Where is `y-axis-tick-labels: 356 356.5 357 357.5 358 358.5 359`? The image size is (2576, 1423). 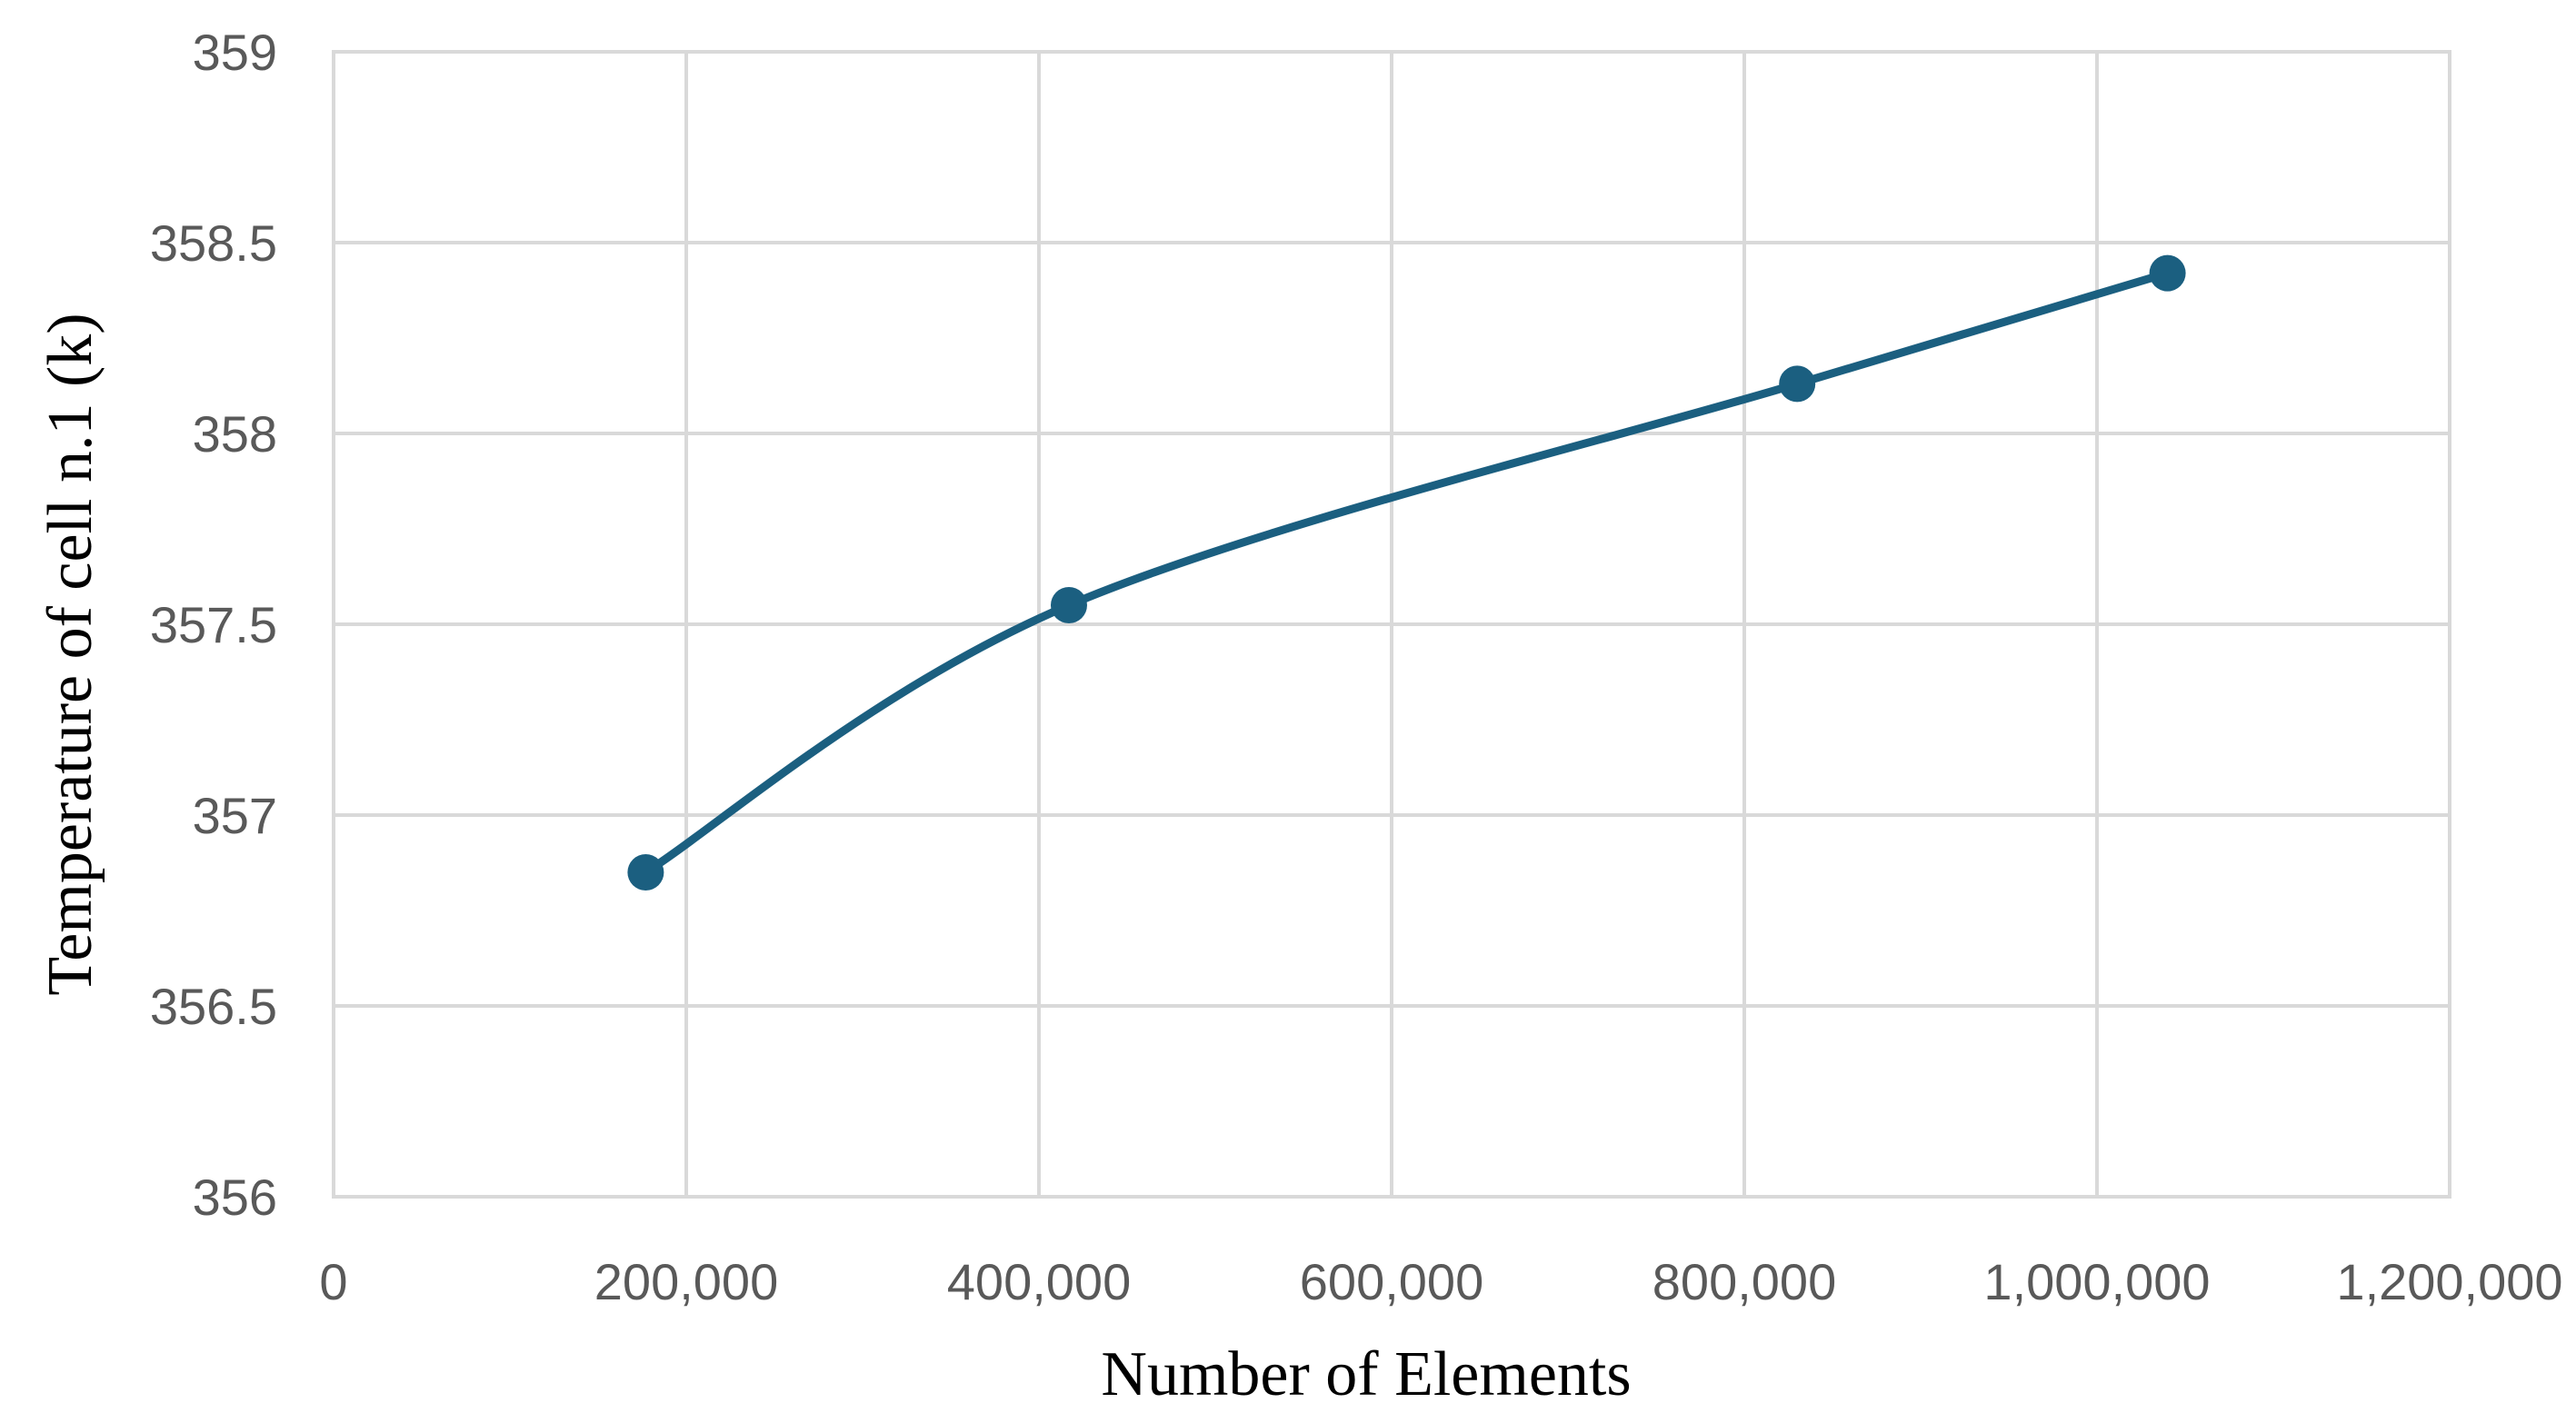
y-axis-tick-labels: 356 356.5 357 357.5 358 358.5 359 is located at coordinates (213, 625).